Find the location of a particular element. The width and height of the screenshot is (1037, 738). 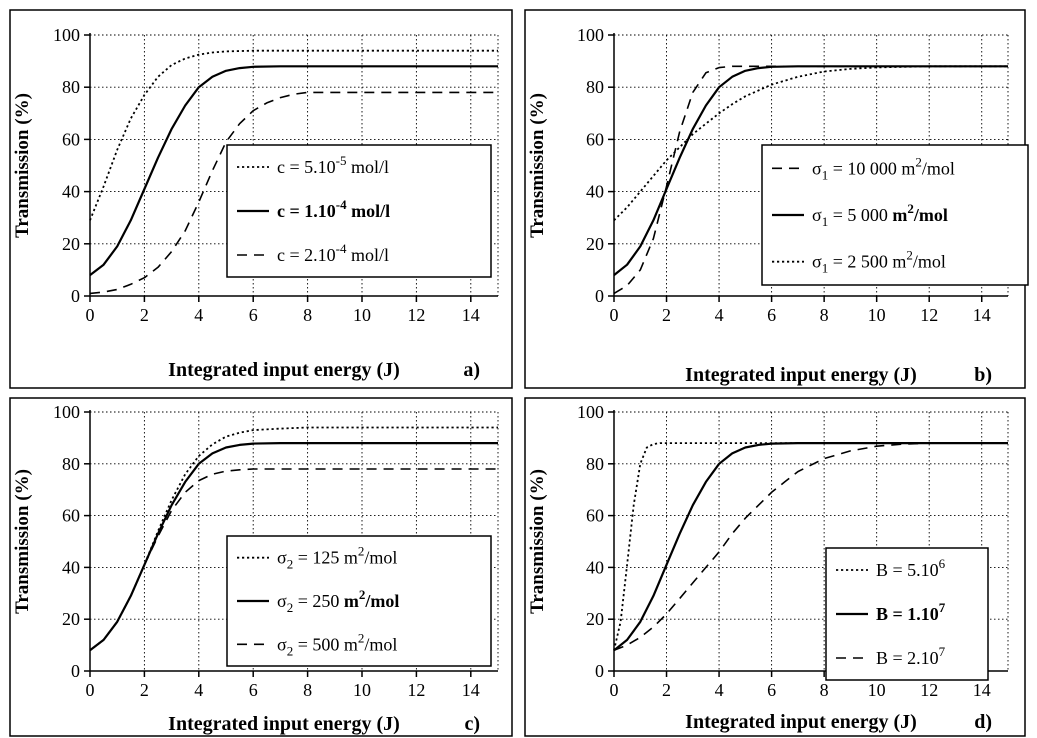

legend-label-1: σ1 = 10 000 m2/mol is located at coordinates (883, 168).